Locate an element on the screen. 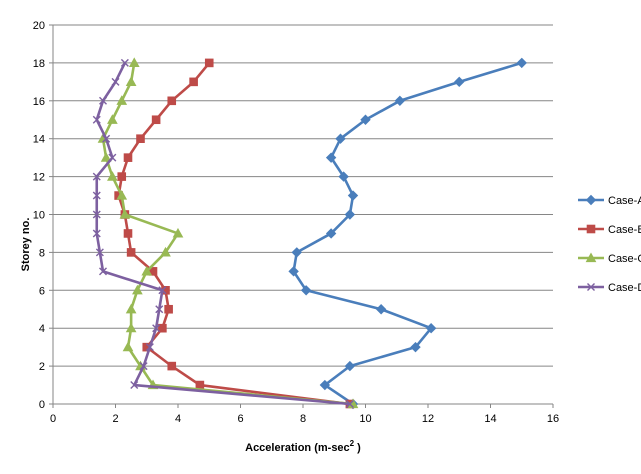 This screenshot has height=474, width=641. legend: Case-A Case-B Case-C Case-D is located at coordinates (609, 244).